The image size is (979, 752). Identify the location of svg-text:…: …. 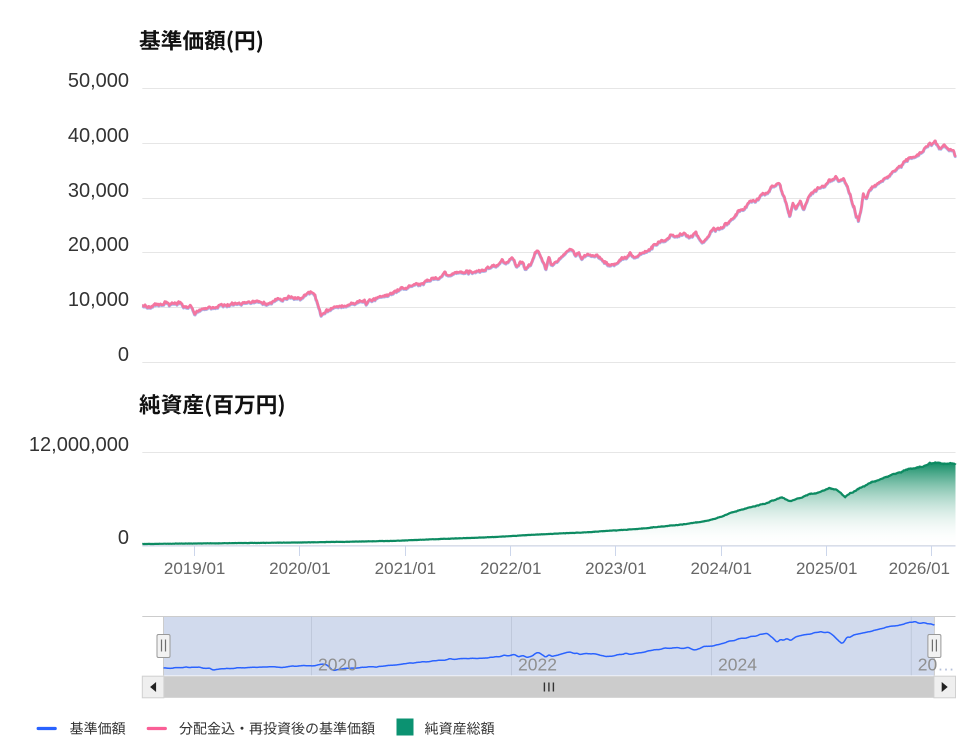
(946, 664).